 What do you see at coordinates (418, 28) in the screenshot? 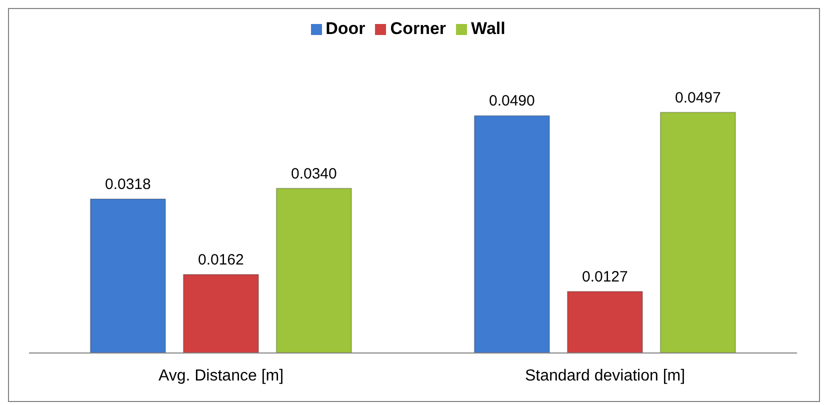
I see `legend-label: Corner` at bounding box center [418, 28].